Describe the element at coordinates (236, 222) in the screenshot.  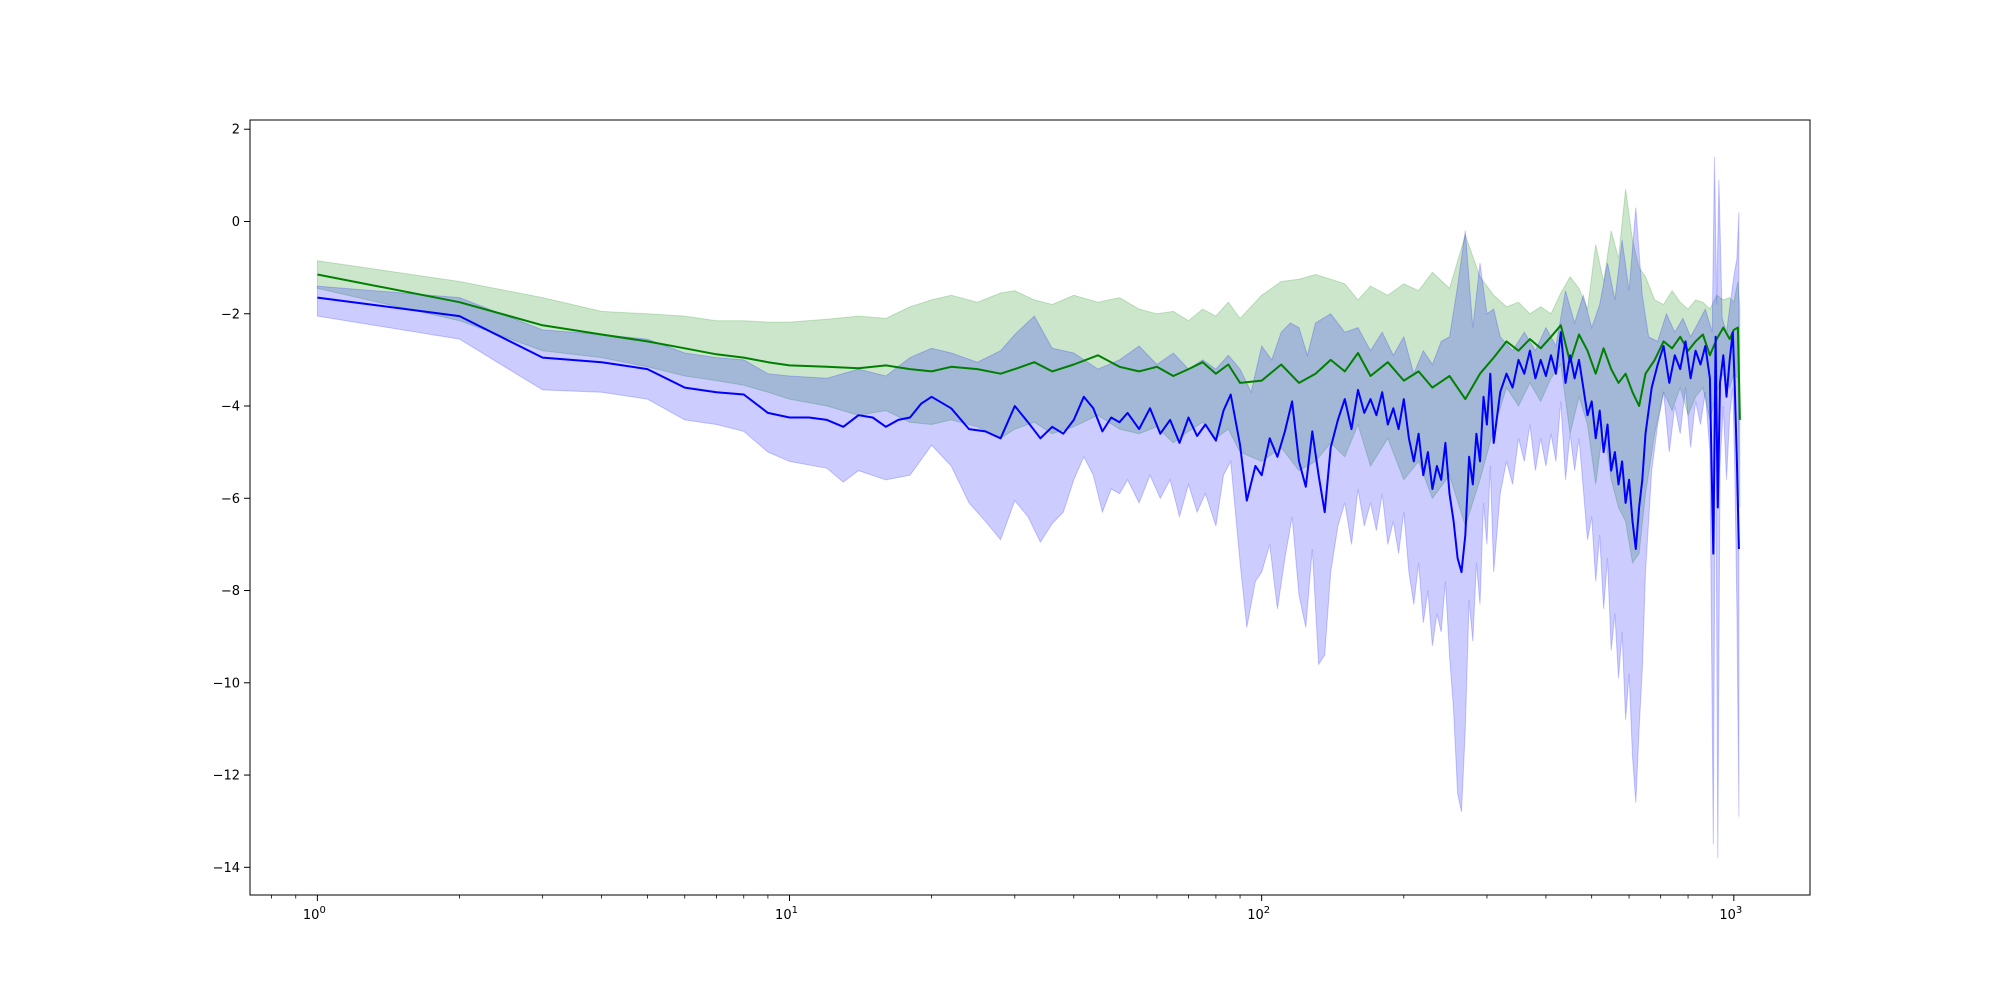
I see `y-tick-label: 0` at that location.